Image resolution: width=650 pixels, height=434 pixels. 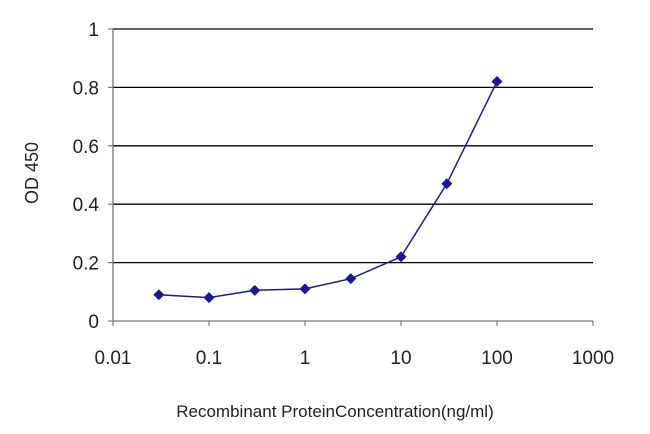 What do you see at coordinates (86, 264) in the screenshot?
I see `y-tick-label: 0.2` at bounding box center [86, 264].